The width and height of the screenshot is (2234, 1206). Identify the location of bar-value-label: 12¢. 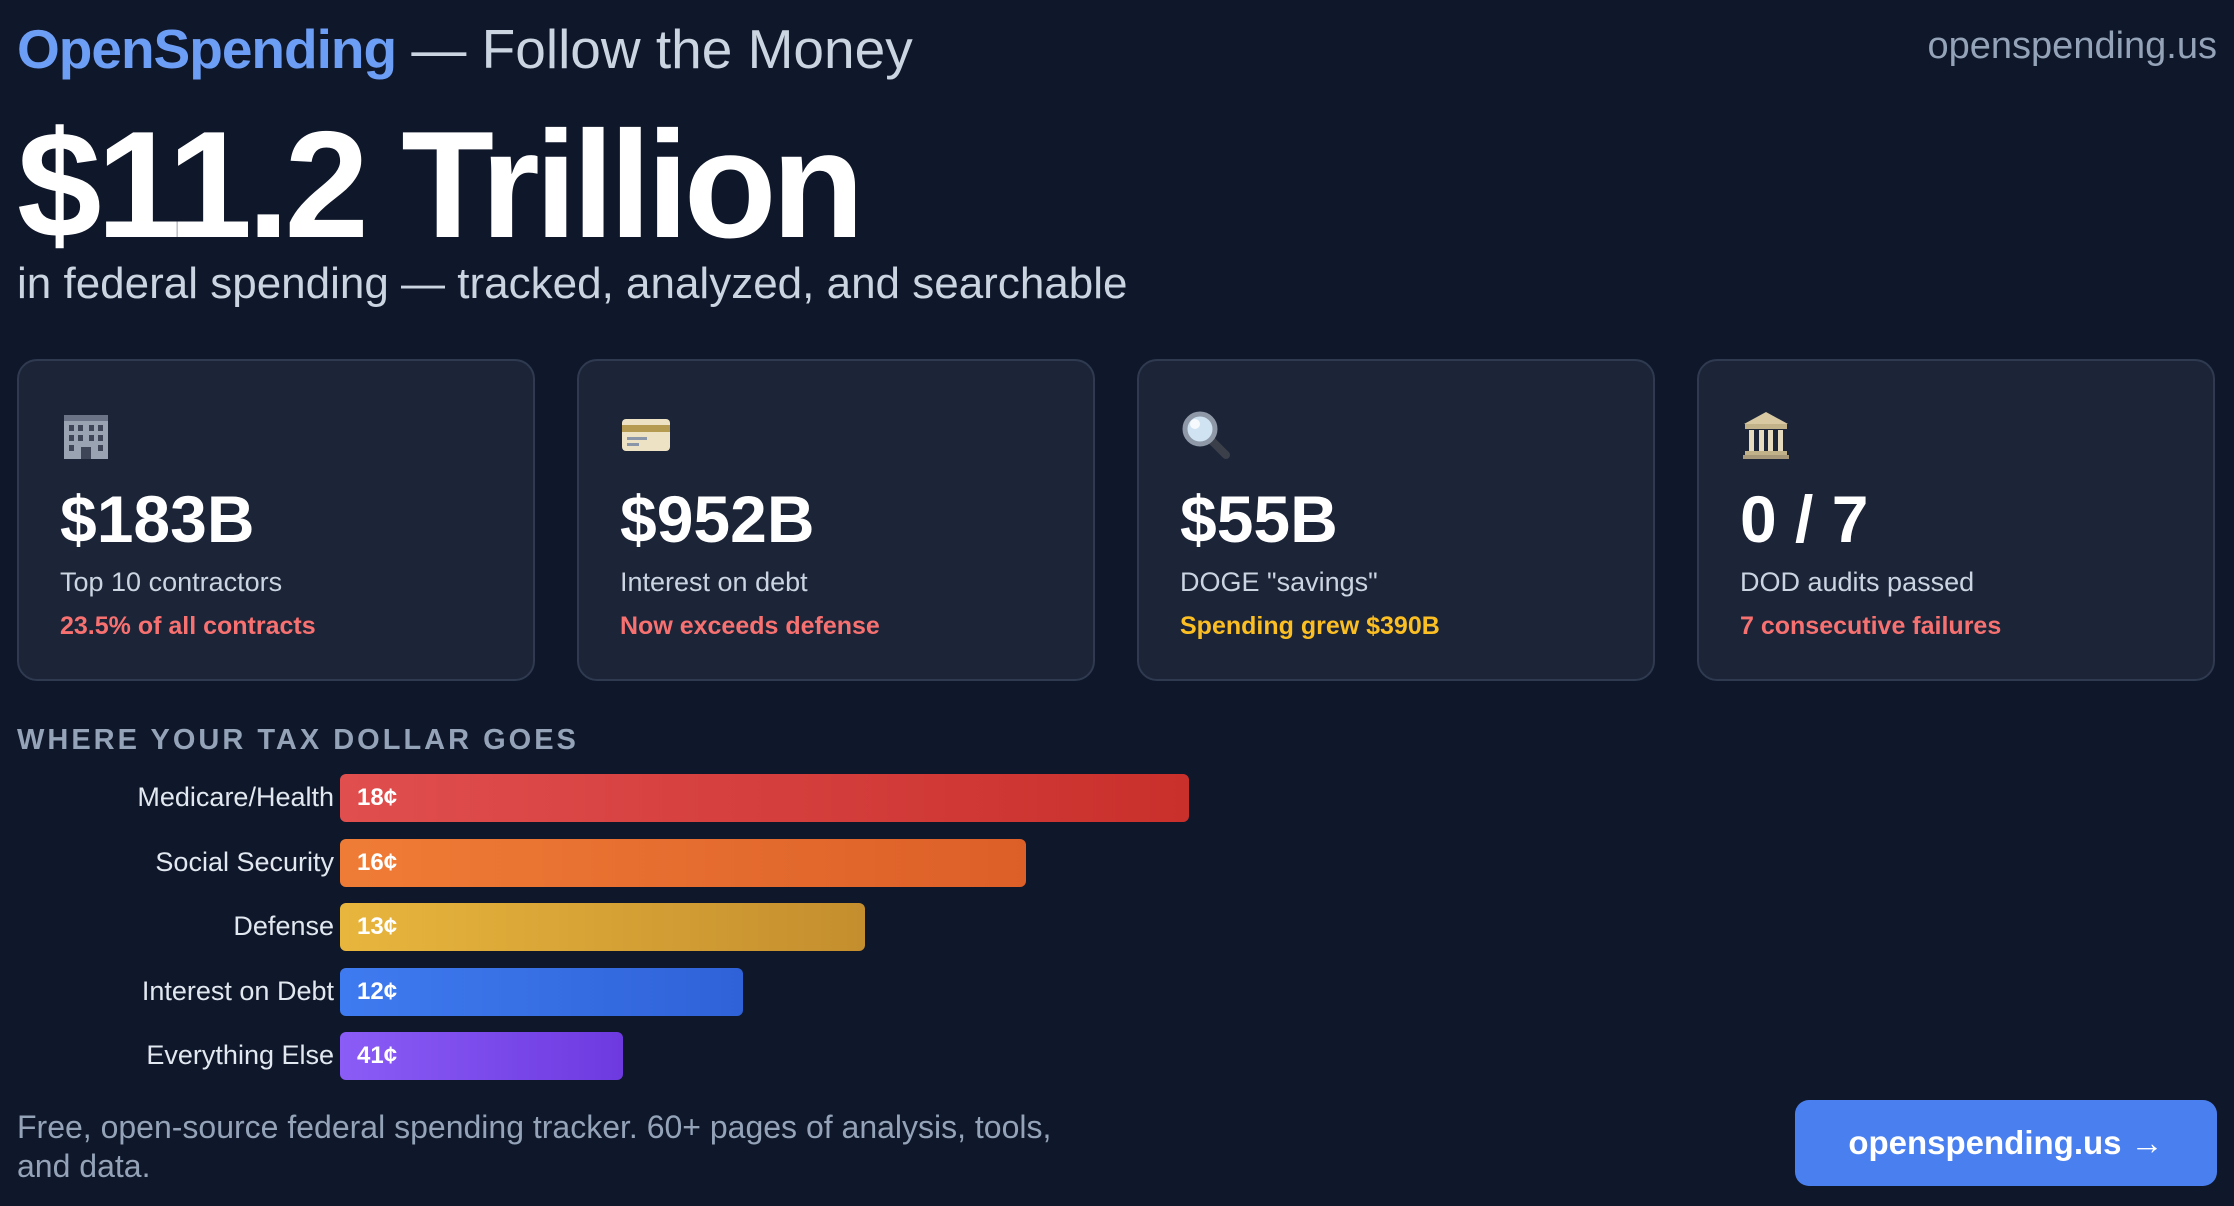
(377, 991).